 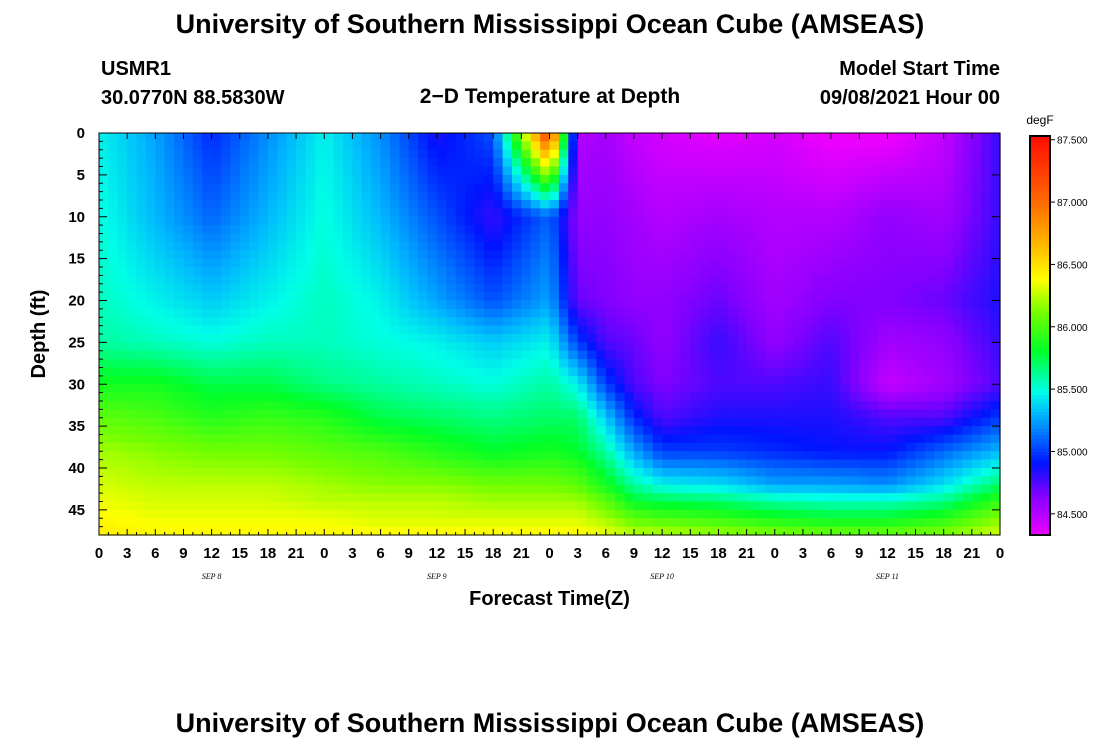 What do you see at coordinates (1040, 334) in the screenshot?
I see `colorbar-cell` at bounding box center [1040, 334].